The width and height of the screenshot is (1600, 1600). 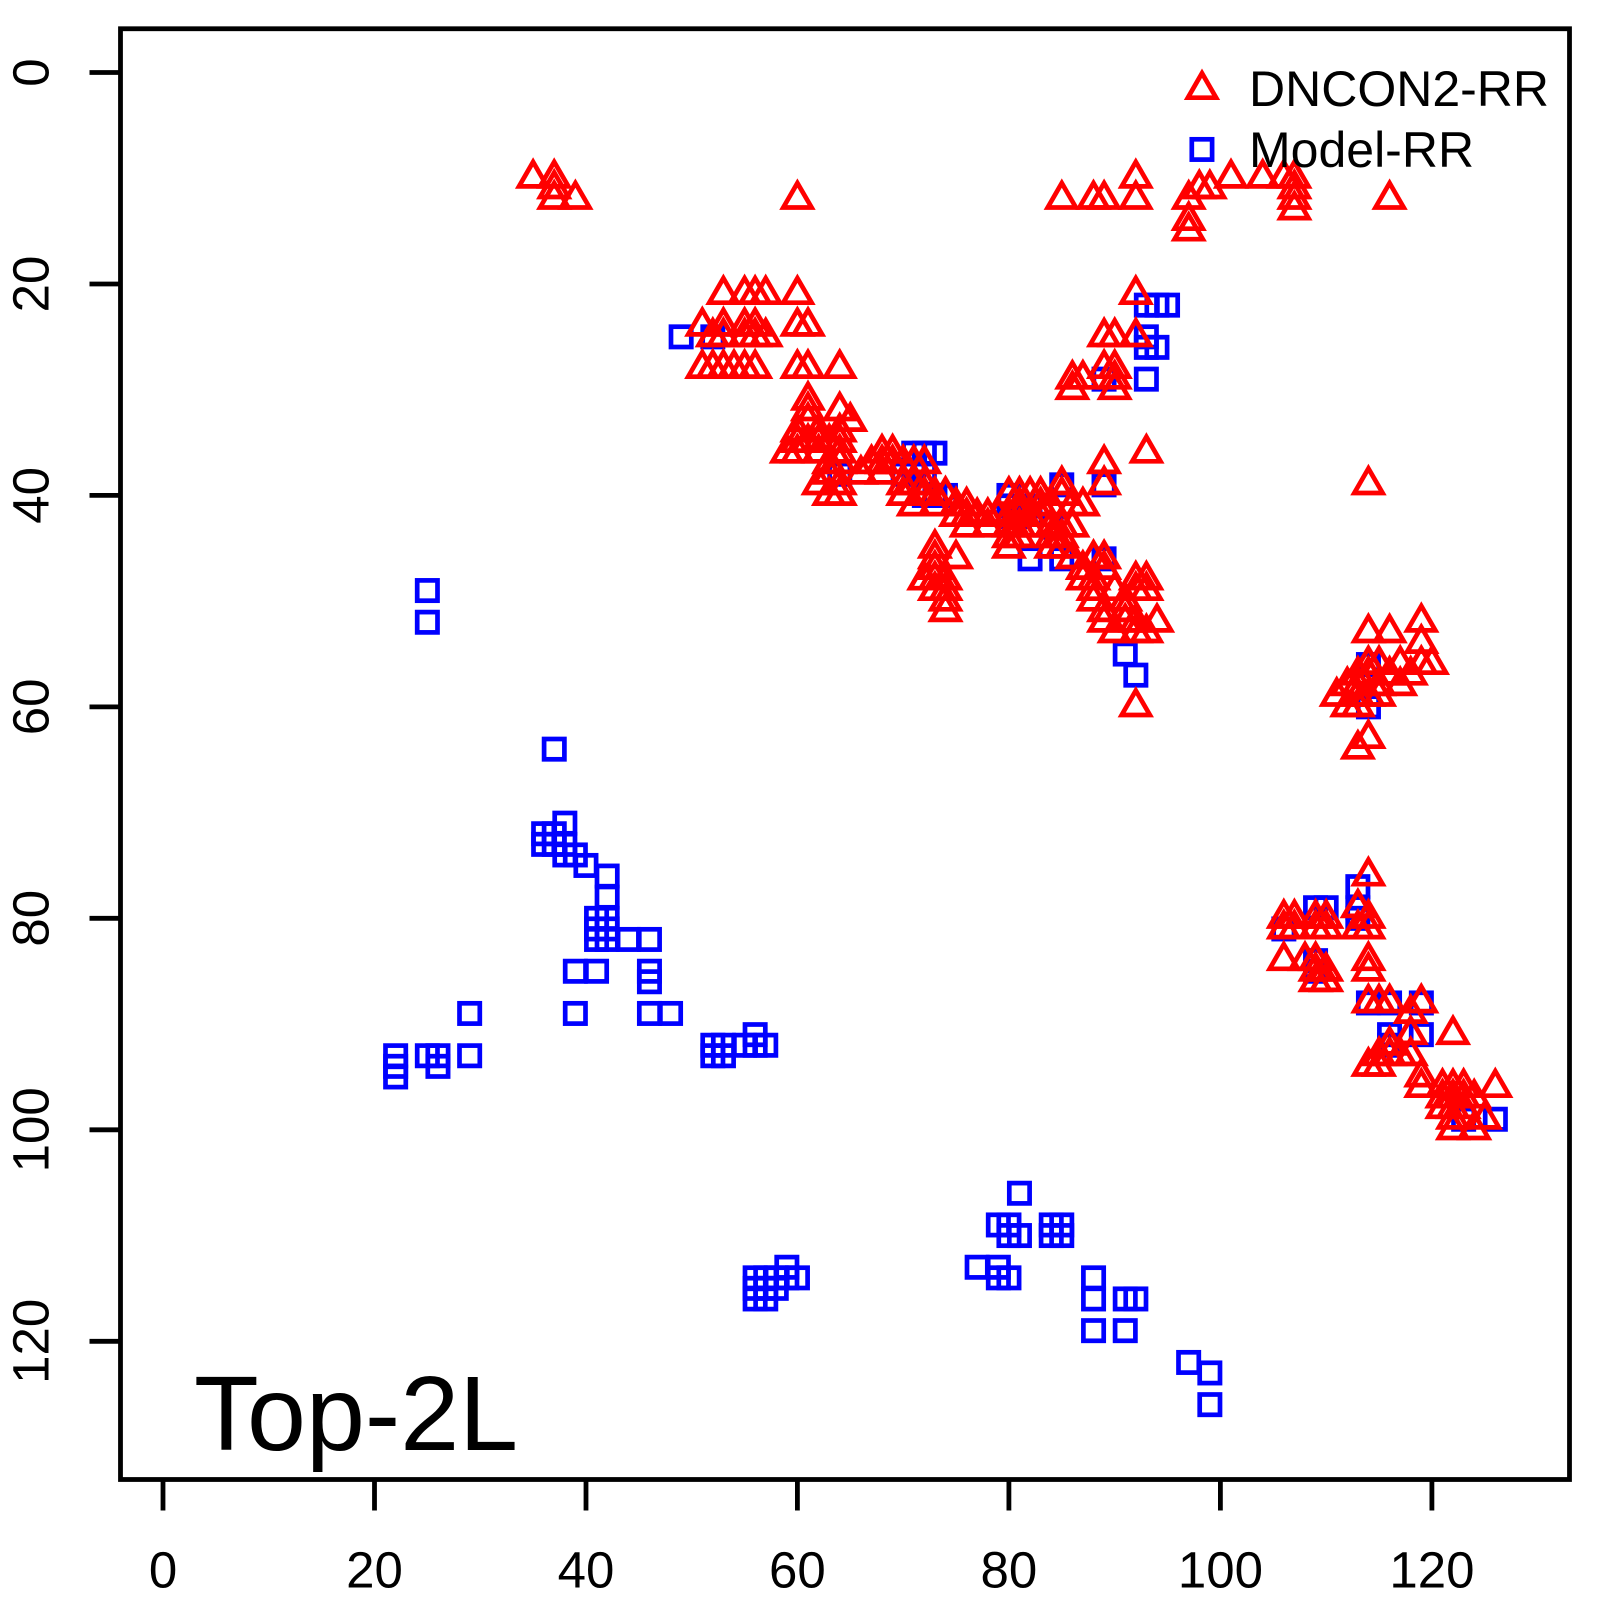 What do you see at coordinates (1361, 150) in the screenshot?
I see `svg-text: Model-RR` at bounding box center [1361, 150].